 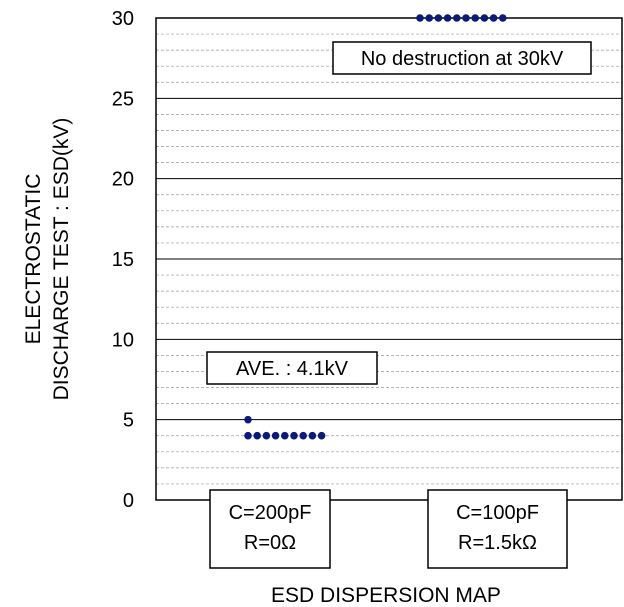 I want to click on y-axis-title-line-1: ELECTROSTATIC, so click(x=33, y=259).